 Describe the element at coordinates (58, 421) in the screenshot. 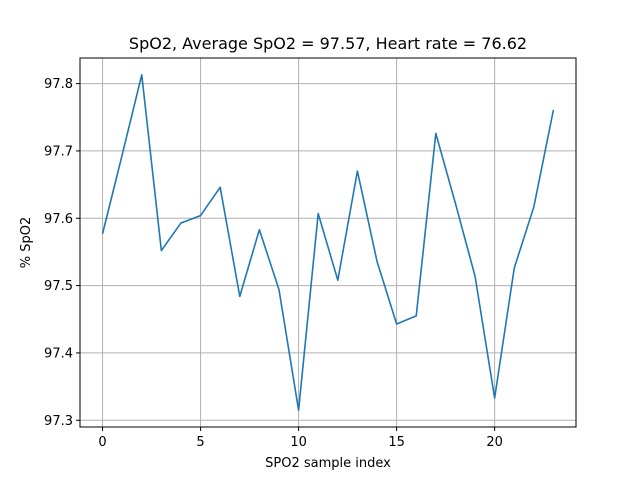

I see `y-tick-label: 97.3` at that location.